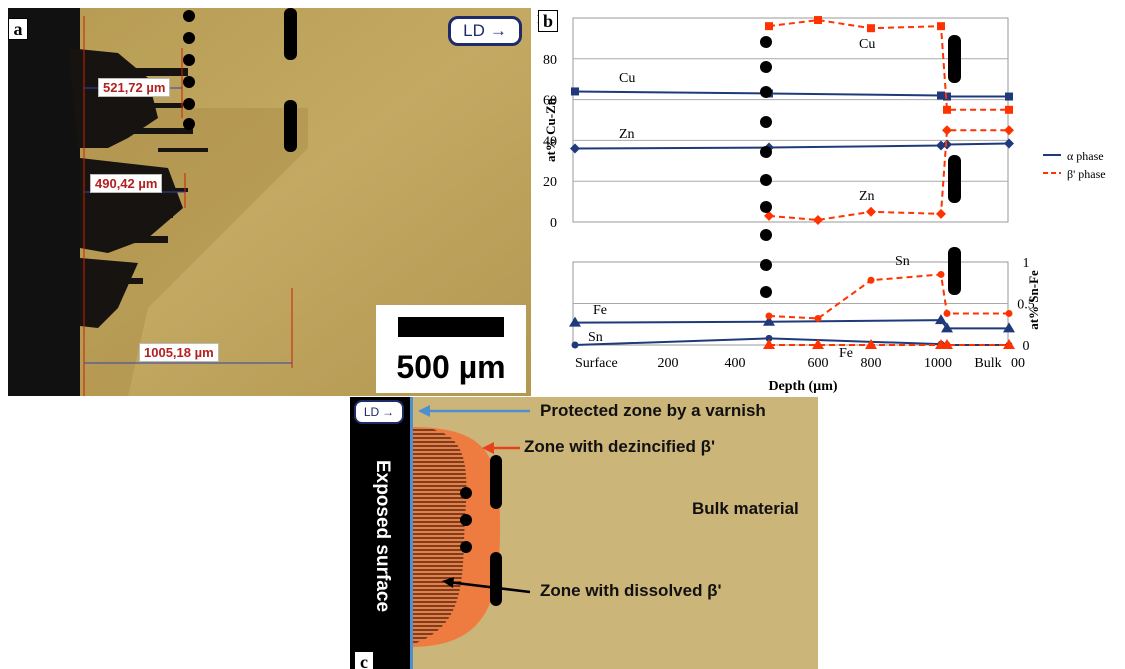 This screenshot has width=1125, height=669. What do you see at coordinates (18, 29) in the screenshot?
I see `panel-a-letter: a` at bounding box center [18, 29].